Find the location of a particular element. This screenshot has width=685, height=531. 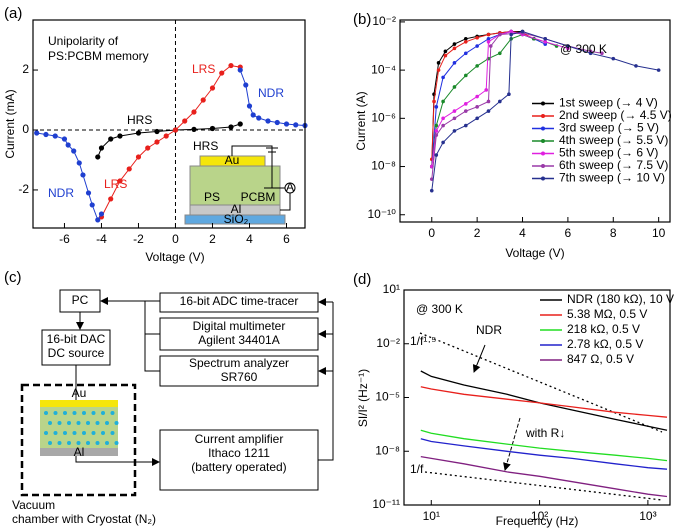

x-tick-label: 10² is located at coordinates (539, 516).